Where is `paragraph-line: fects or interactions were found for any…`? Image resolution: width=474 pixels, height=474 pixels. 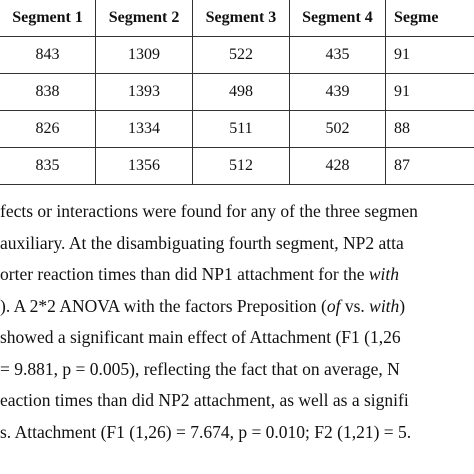
paragraph-line: fects or interactions were found for any… is located at coordinates (237, 212).